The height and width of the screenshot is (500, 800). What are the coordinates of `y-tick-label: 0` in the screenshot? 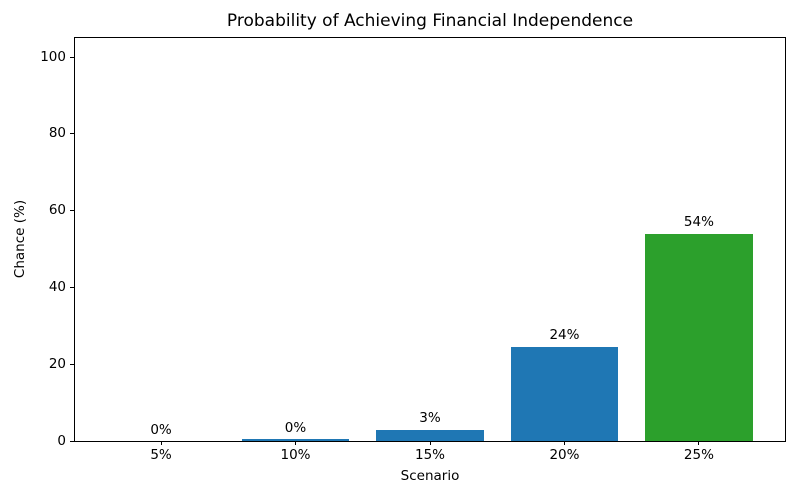 It's located at (61, 440).